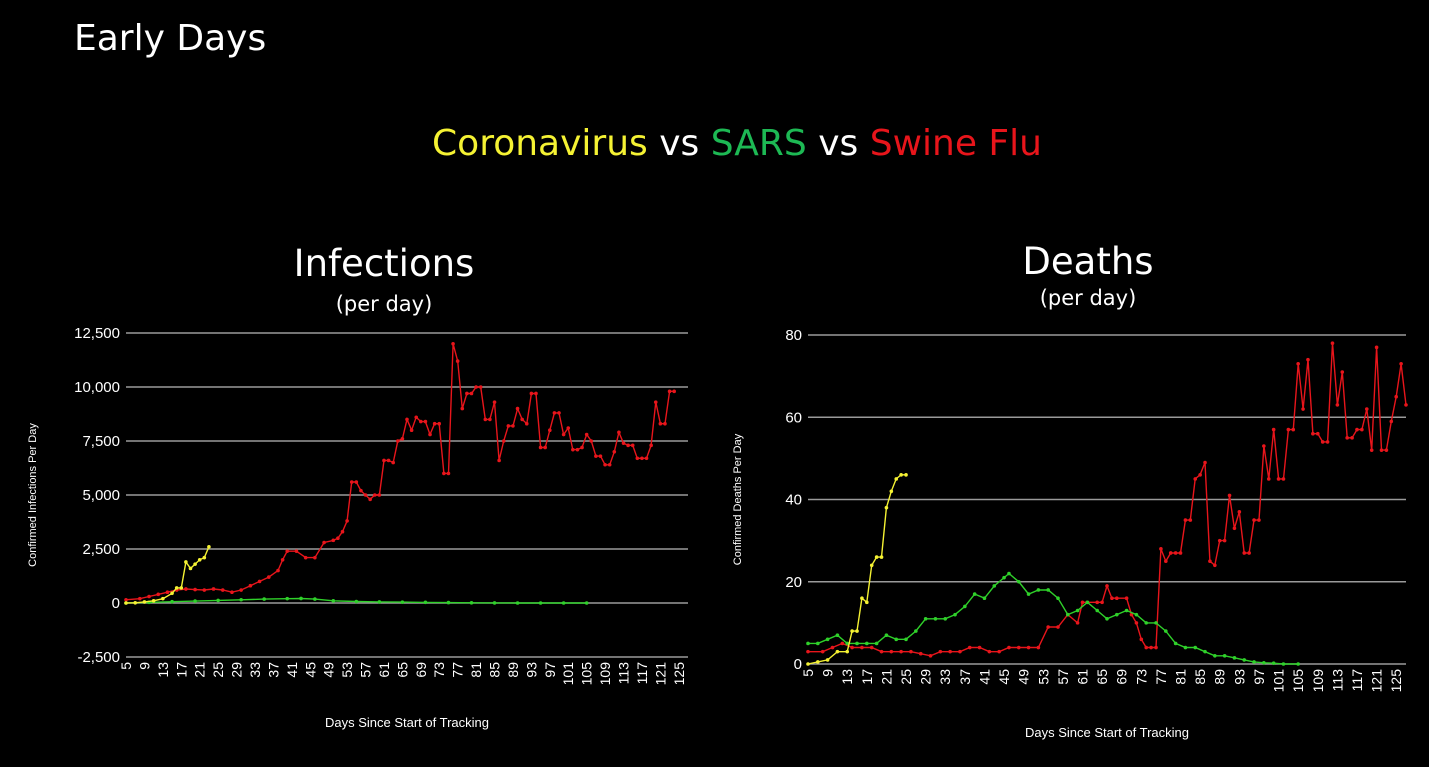  Describe the element at coordinates (384, 263) in the screenshot. I see `infections-chart-title: Infections` at that location.